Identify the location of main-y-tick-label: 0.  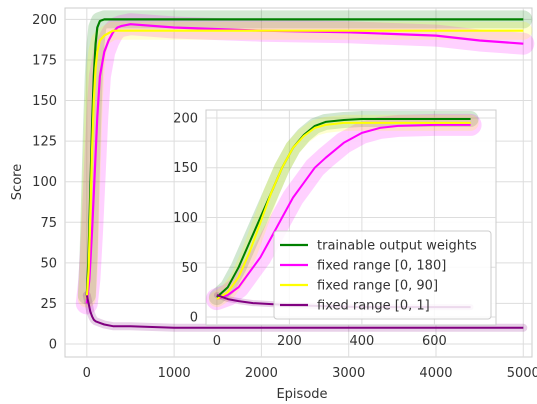
(53, 345).